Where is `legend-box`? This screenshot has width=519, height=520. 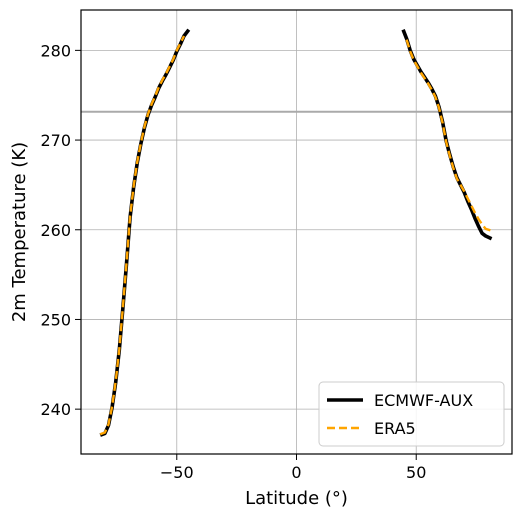
legend-box is located at coordinates (411, 414).